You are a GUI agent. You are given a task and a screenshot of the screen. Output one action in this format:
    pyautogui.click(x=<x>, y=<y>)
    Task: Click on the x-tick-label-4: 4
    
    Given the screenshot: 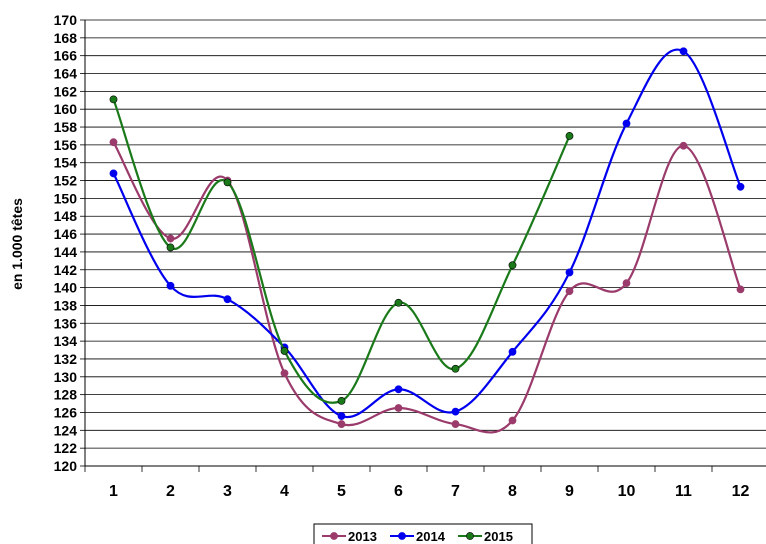 What is the action you would take?
    pyautogui.click(x=284, y=491)
    